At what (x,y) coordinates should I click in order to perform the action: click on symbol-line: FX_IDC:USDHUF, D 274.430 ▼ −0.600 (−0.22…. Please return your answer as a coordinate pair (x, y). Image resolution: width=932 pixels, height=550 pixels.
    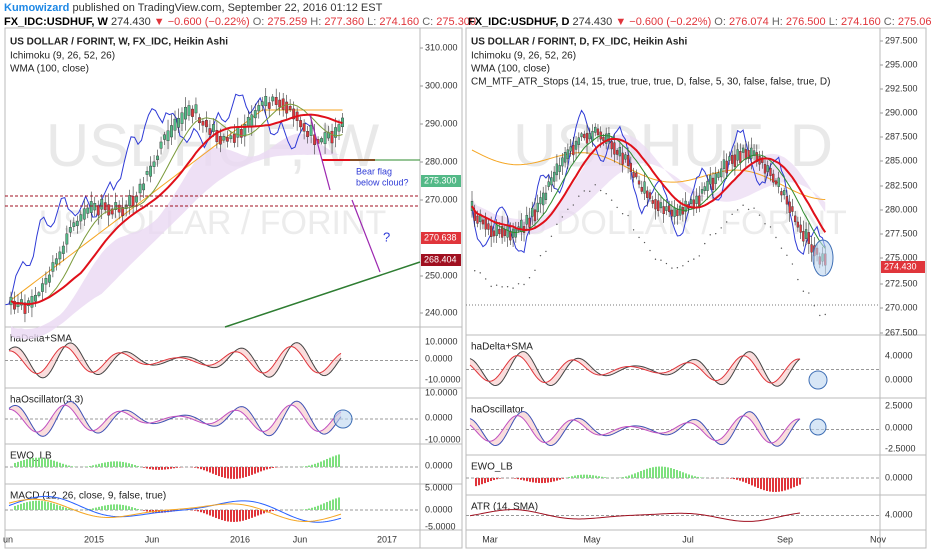
    Looking at the image, I should click on (700, 22).